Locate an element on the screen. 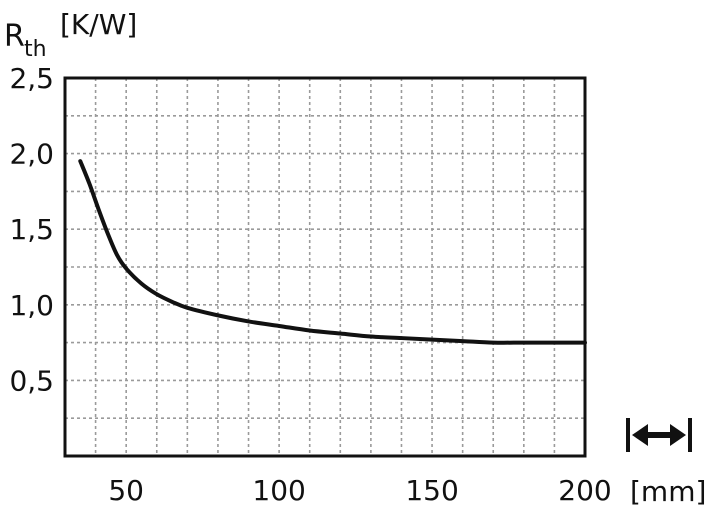 The image size is (720, 513). x-tick-label: 150 is located at coordinates (431, 490).